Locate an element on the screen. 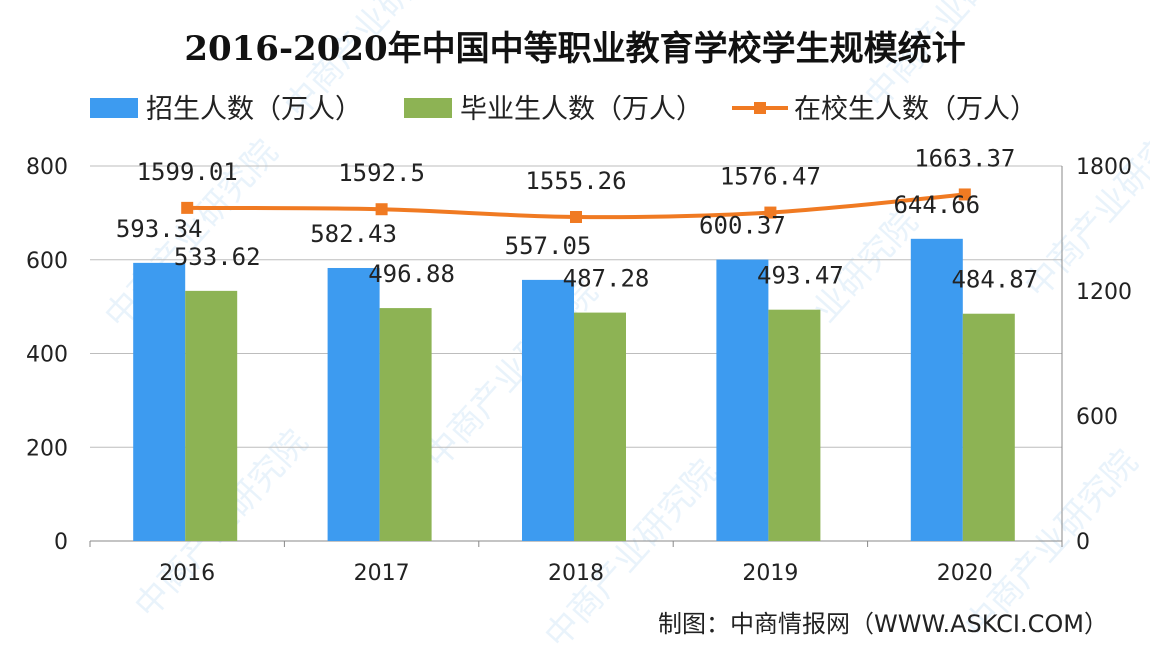 Image resolution: width=1150 pixels, height=652 pixels. y-right-tick-label: 600 is located at coordinates (1097, 417).